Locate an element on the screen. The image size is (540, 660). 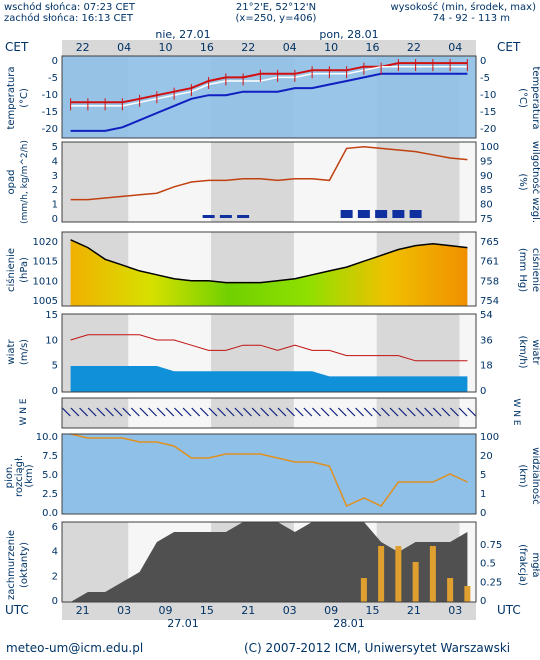
bottom-hour-label: 21 is located at coordinates (414, 610).